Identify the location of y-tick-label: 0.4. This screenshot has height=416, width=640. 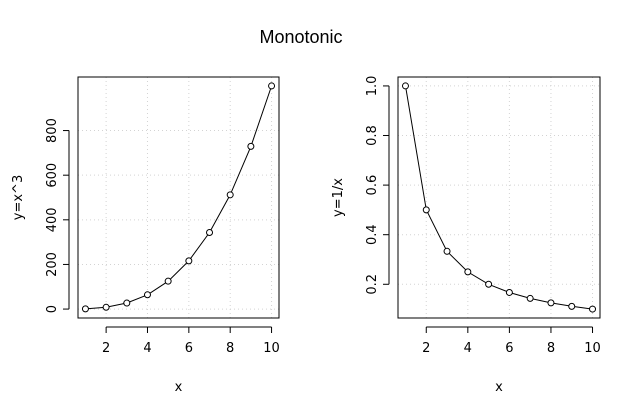
(372, 234).